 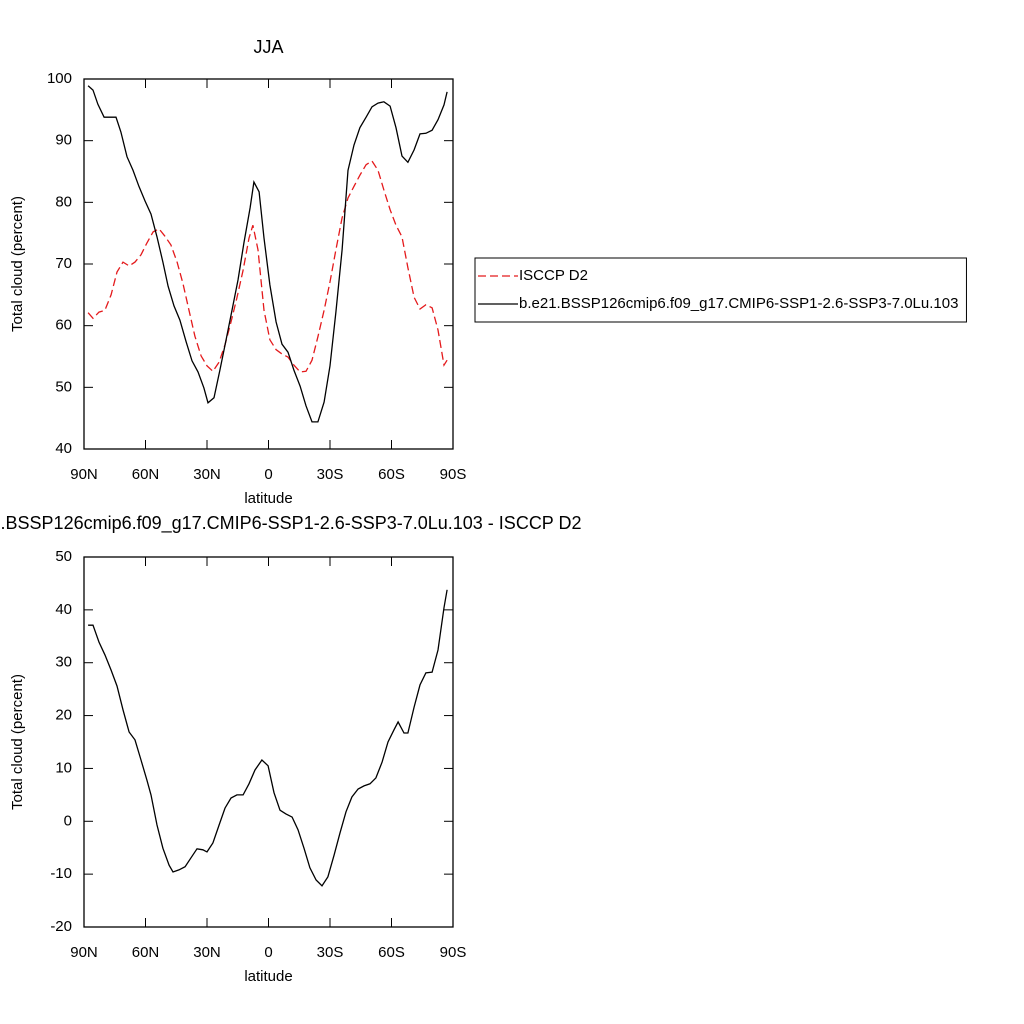 I want to click on legend-label: ISCCP D2, so click(x=553, y=275).